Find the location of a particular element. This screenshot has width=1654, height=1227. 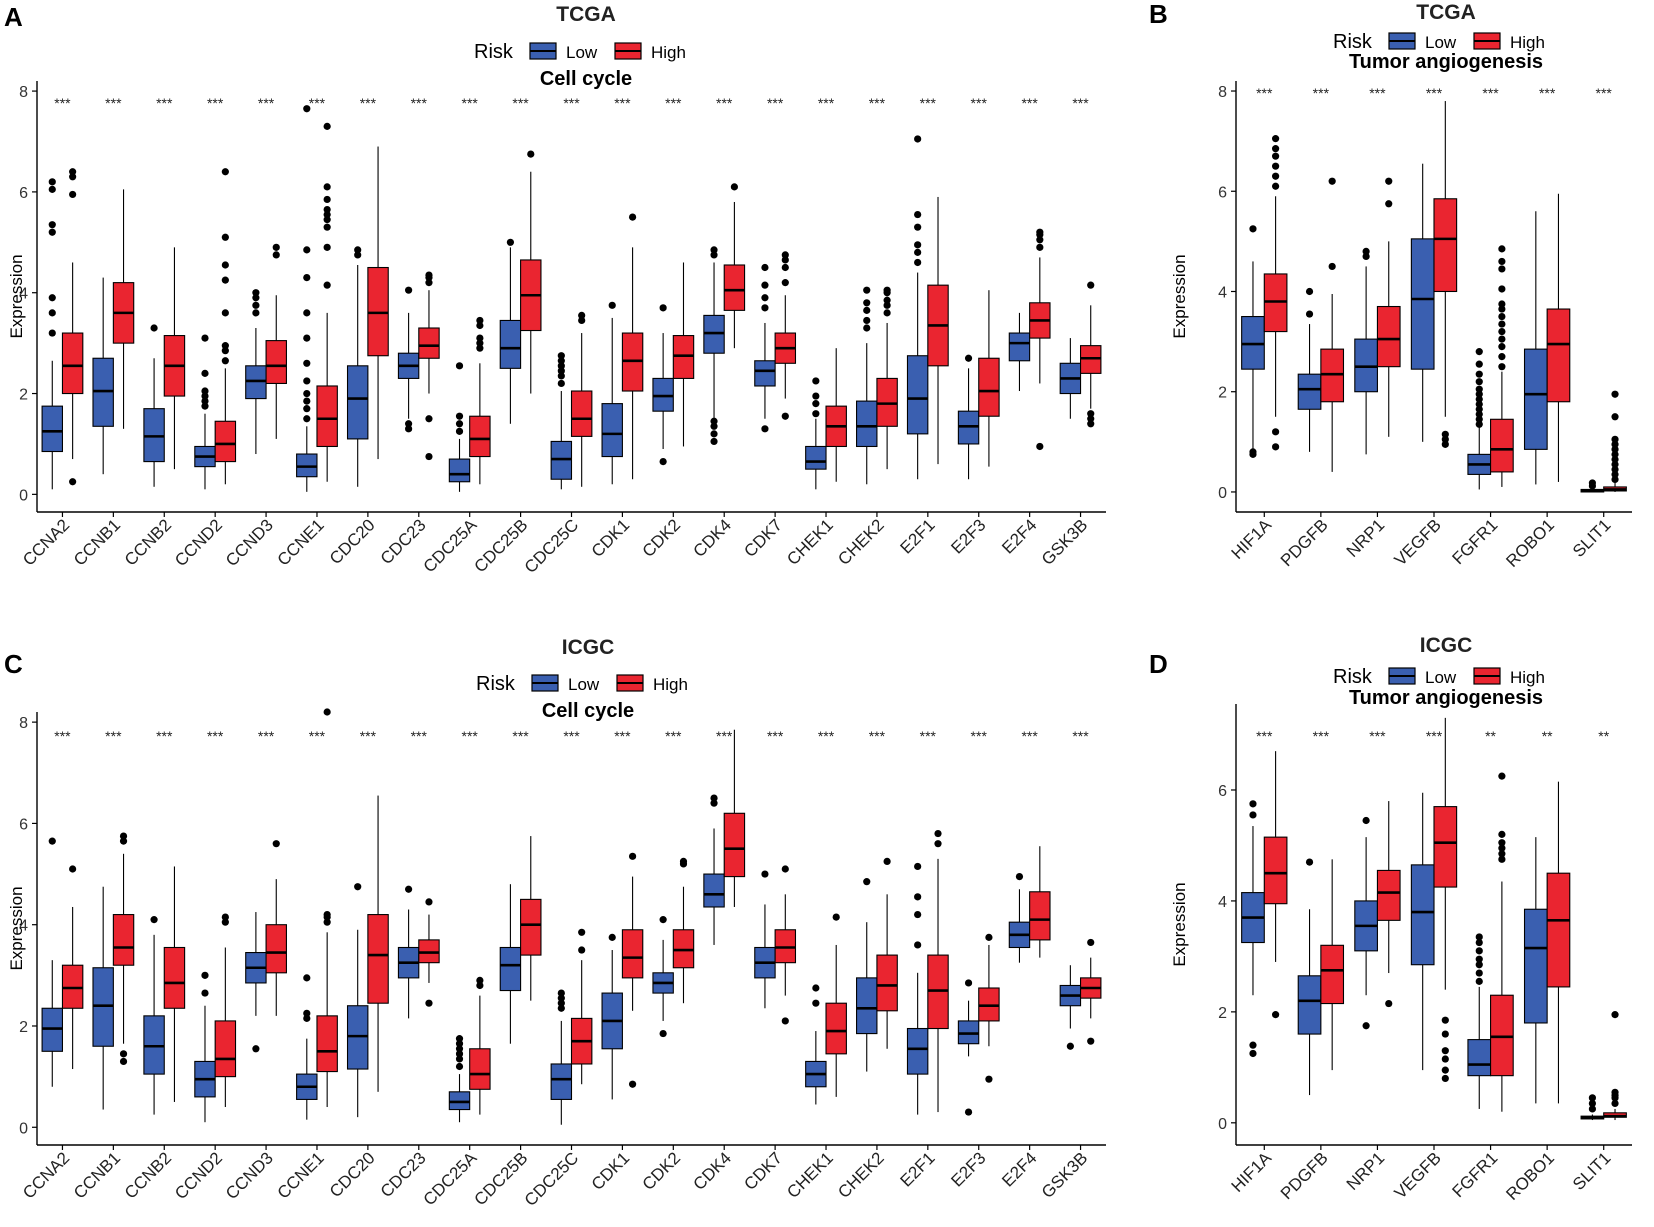

x-tick-label: E2F3 is located at coordinates (968, 1169).